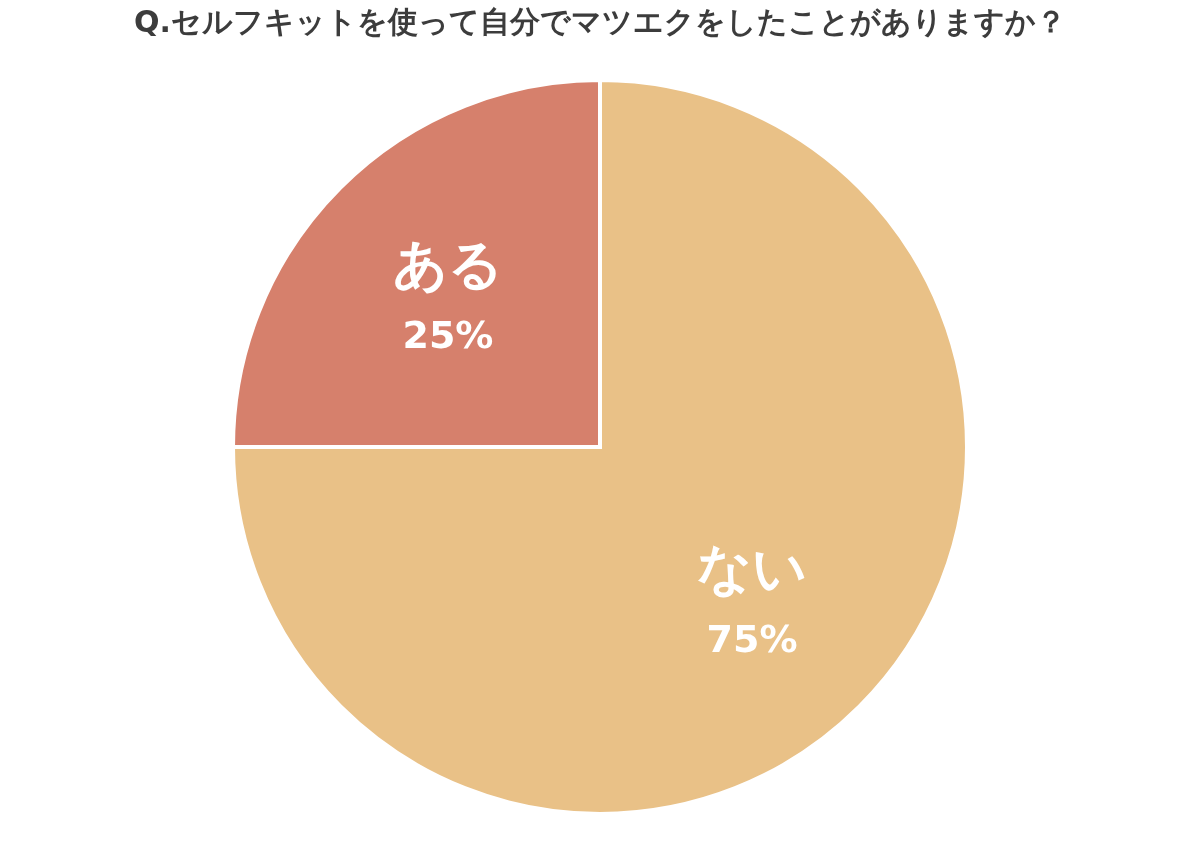  What do you see at coordinates (447, 264) in the screenshot?
I see `slice-label: ある` at bounding box center [447, 264].